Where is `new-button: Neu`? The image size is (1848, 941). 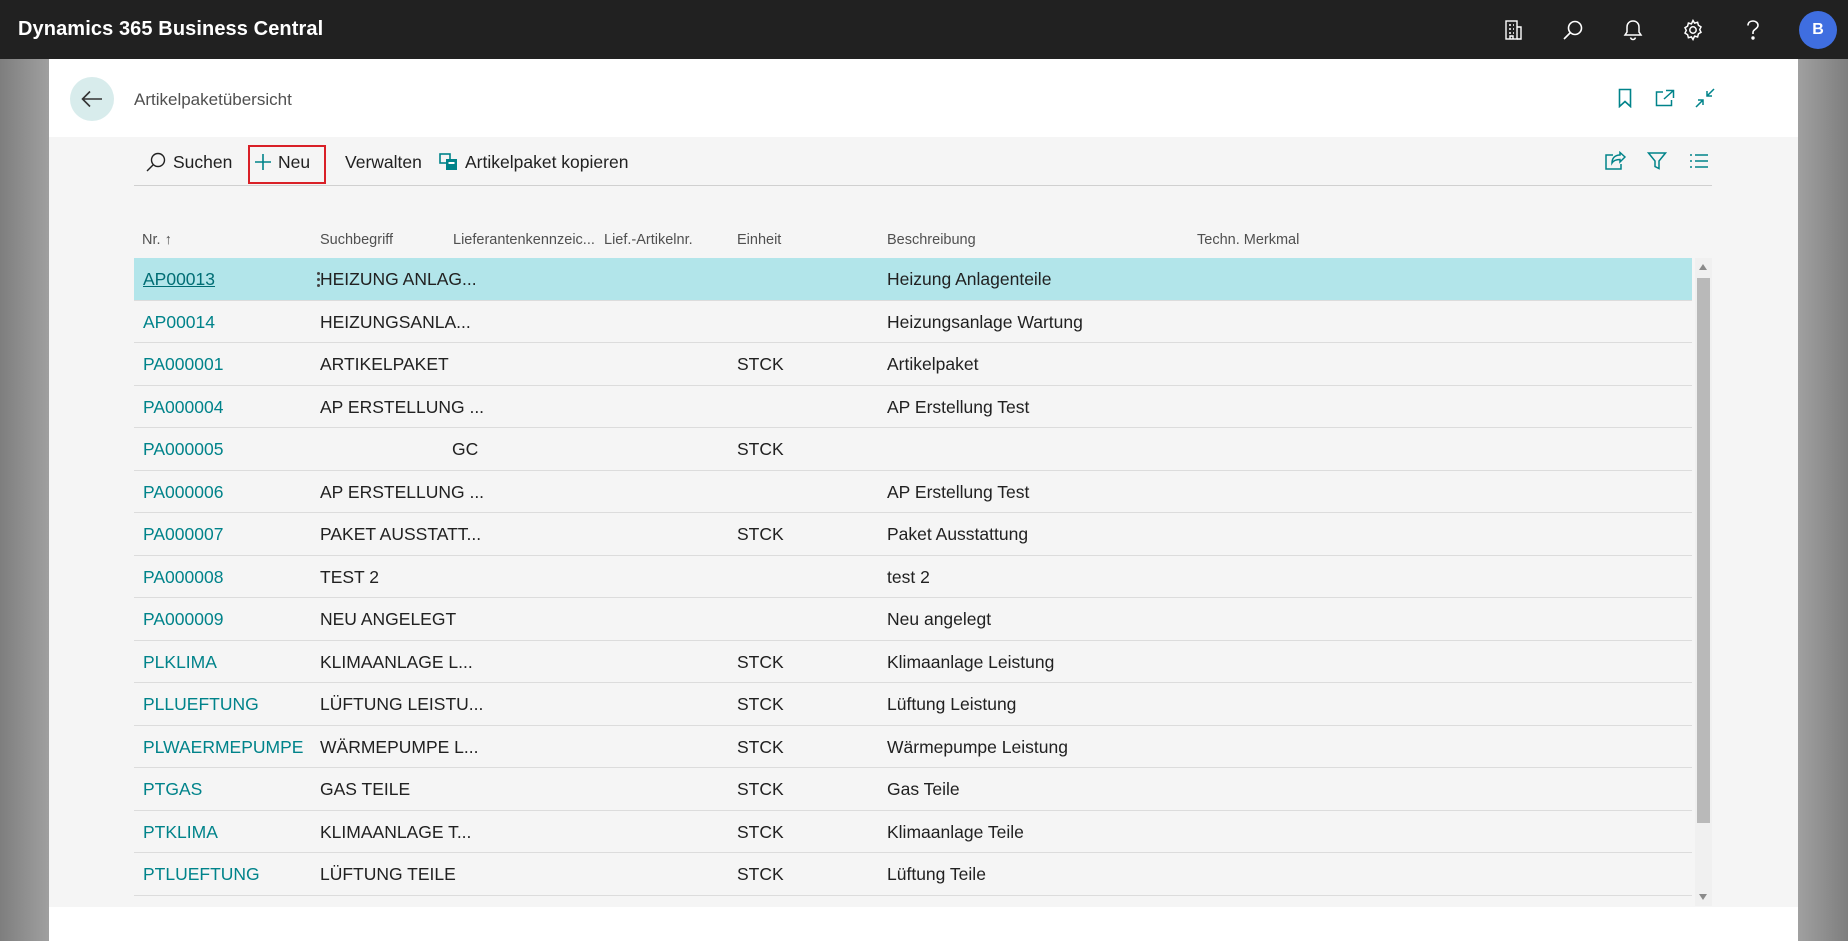 new-button: Neu is located at coordinates (282, 162).